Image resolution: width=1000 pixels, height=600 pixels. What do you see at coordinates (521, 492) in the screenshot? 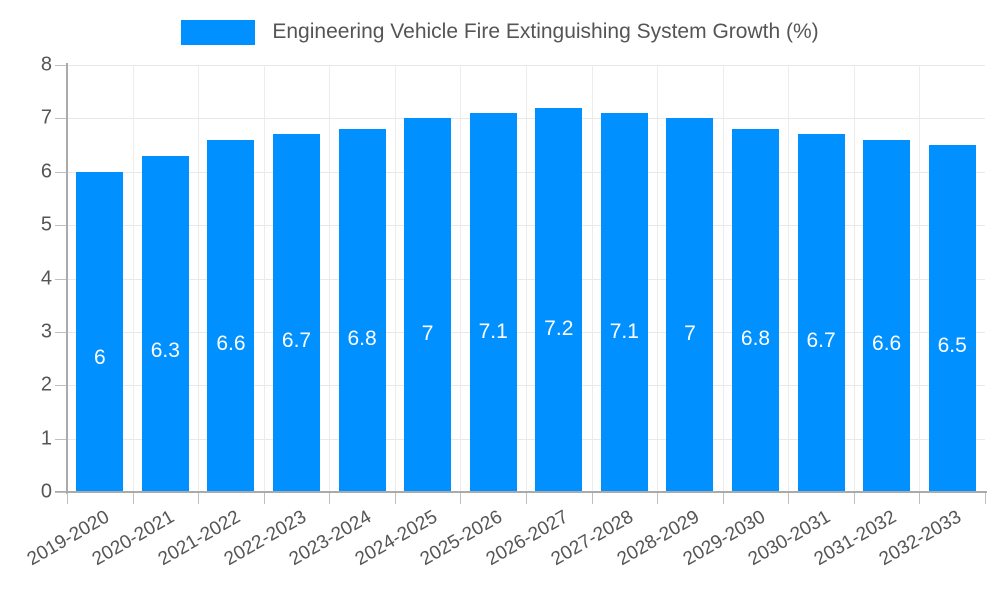
I see `x-axis-line` at bounding box center [521, 492].